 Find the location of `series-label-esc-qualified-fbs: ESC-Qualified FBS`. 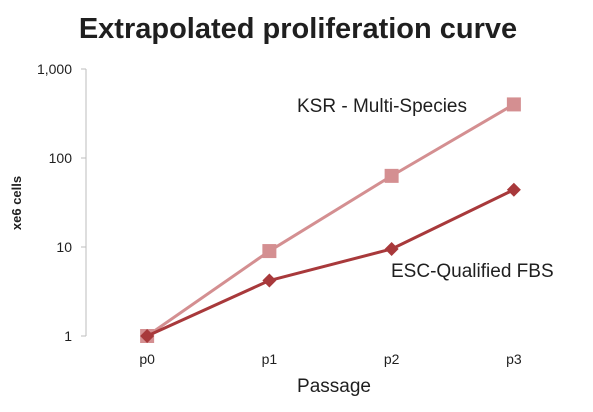

series-label-esc-qualified-fbs: ESC-Qualified FBS is located at coordinates (472, 271).